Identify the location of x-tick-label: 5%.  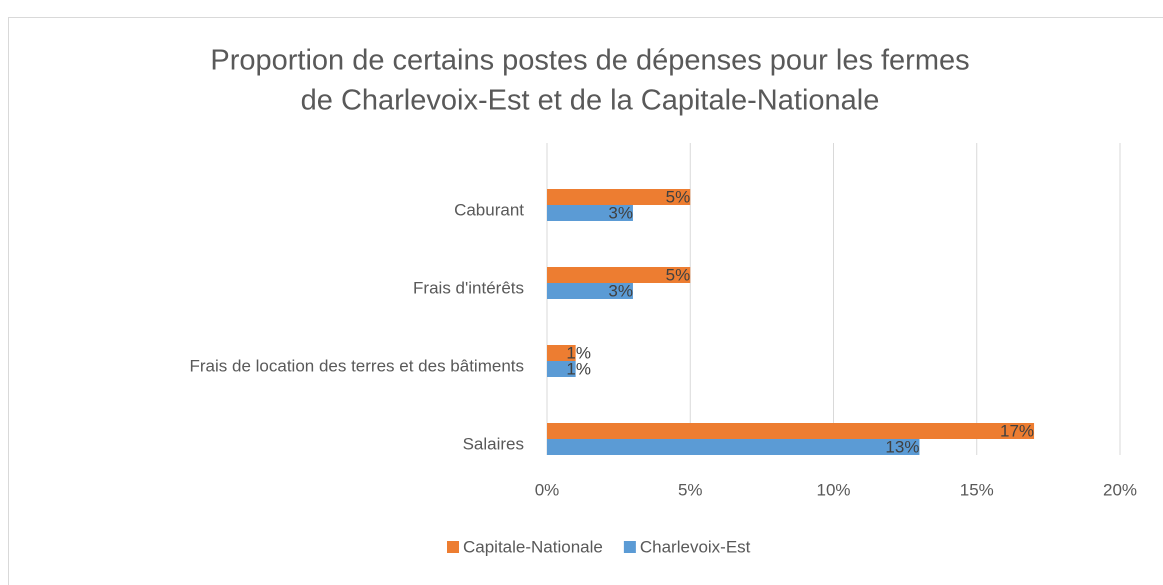
(690, 489).